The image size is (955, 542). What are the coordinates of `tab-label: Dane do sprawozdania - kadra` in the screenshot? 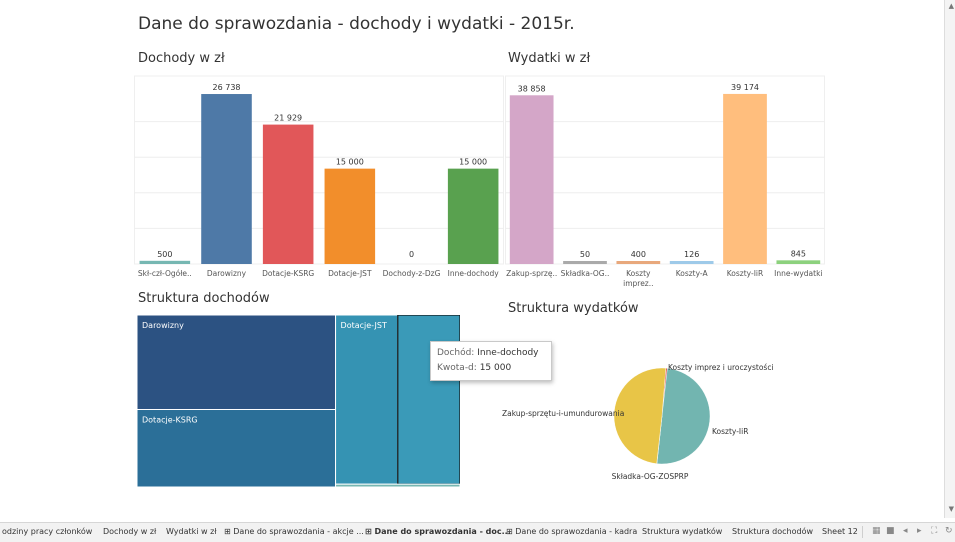 It's located at (576, 531).